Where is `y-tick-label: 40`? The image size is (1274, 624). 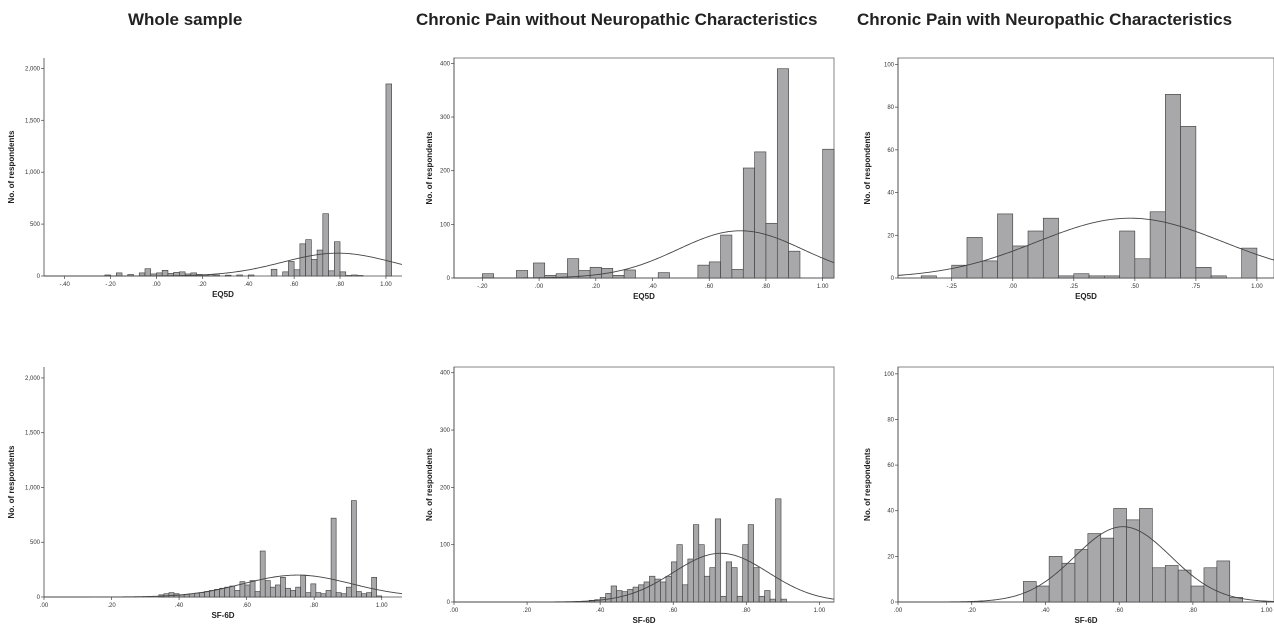
y-tick-label: 40 is located at coordinates (890, 194).